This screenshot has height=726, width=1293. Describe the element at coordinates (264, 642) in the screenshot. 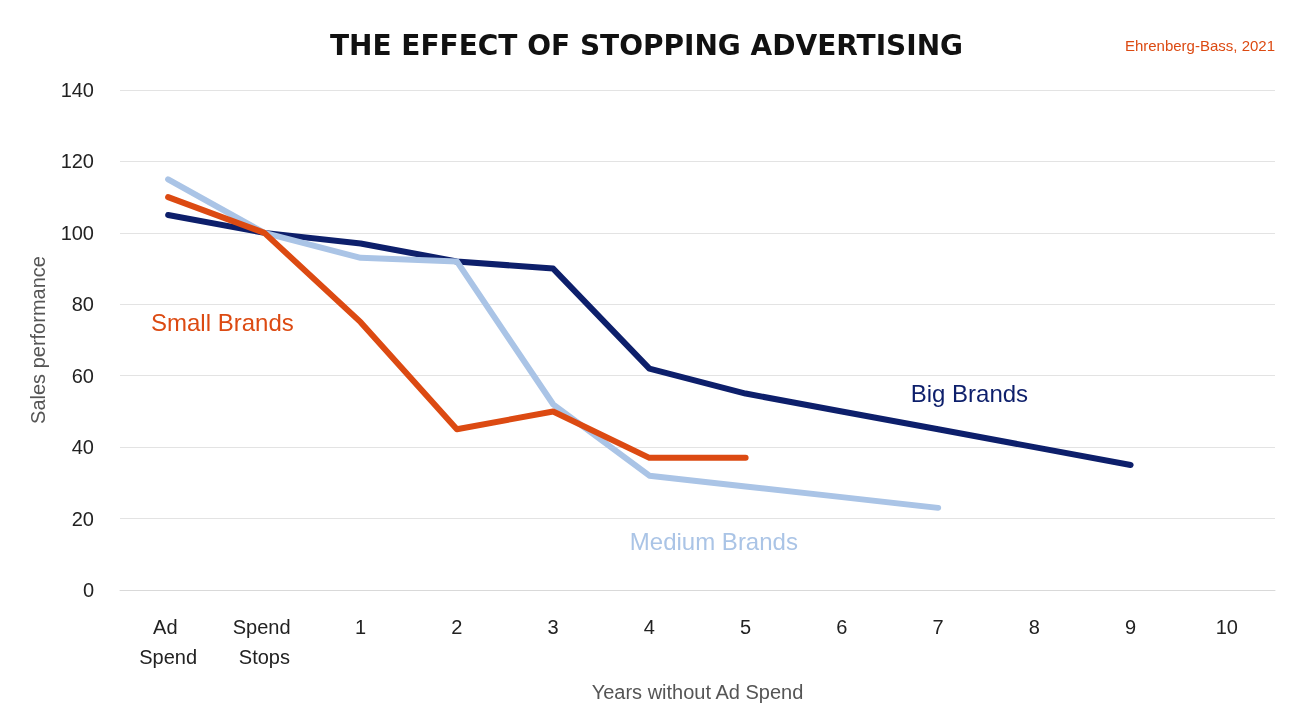

I see `x-tick-label: Spend Stops` at that location.